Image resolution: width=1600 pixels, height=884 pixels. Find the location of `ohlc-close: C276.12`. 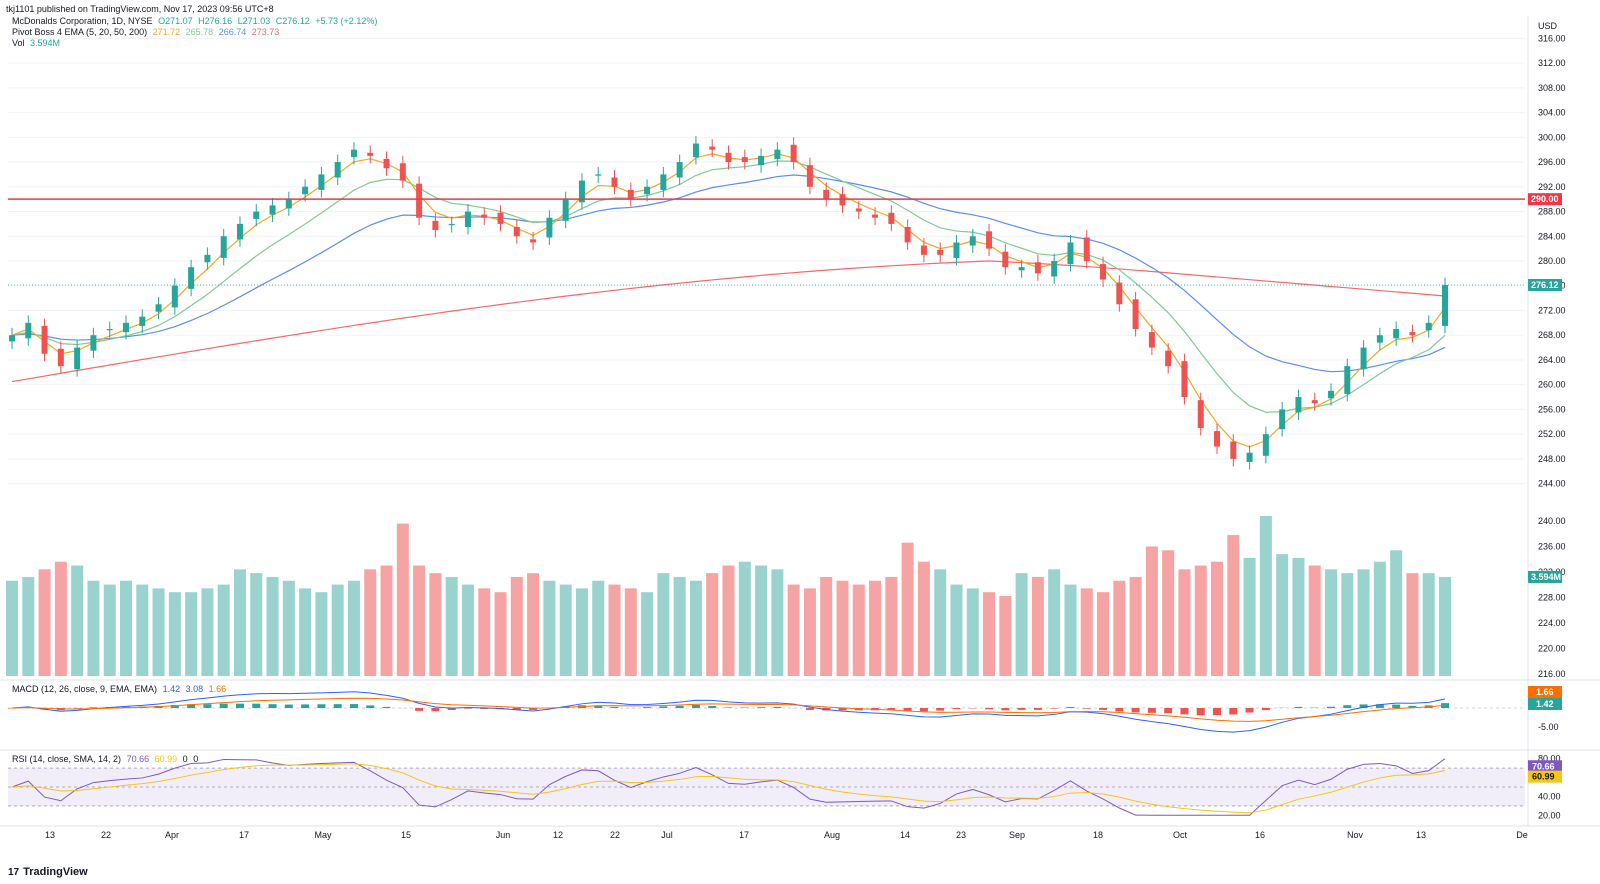

ohlc-close: C276.12 is located at coordinates (292, 21).